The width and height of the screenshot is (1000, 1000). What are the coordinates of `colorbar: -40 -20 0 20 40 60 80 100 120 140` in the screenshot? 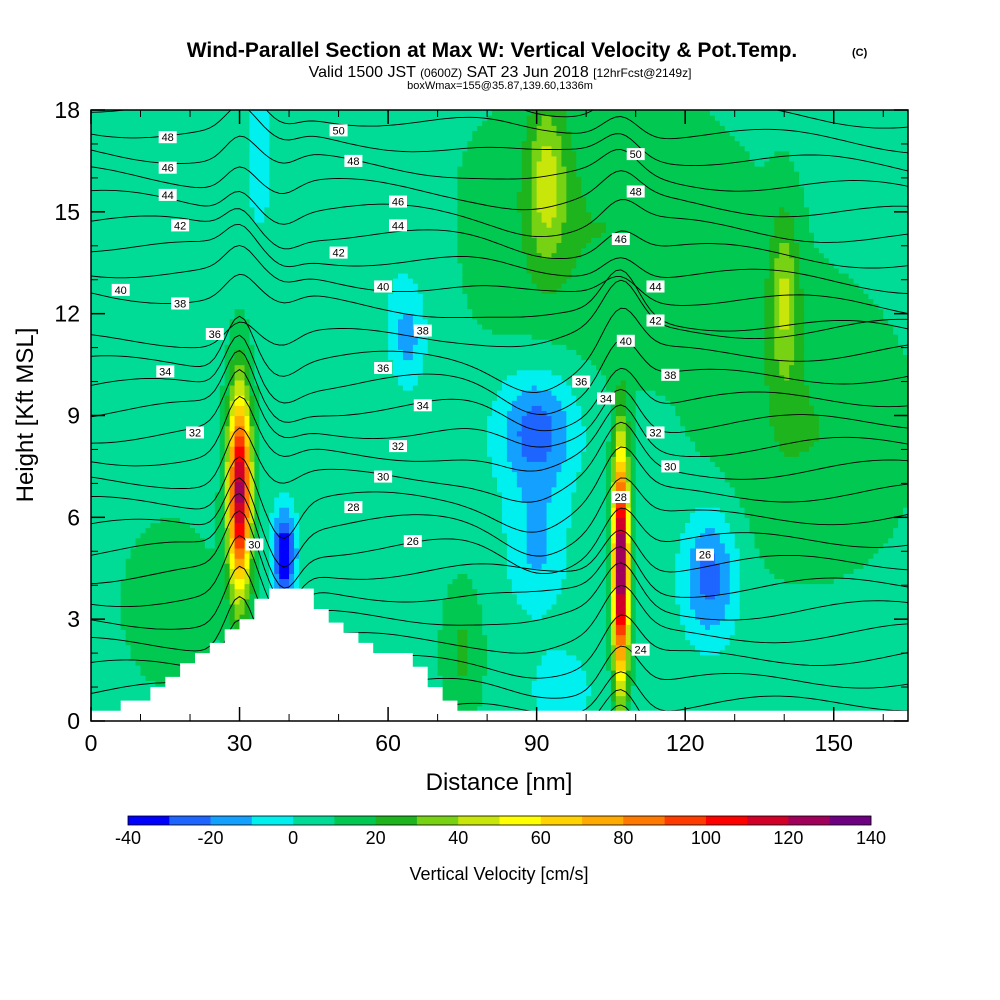 It's located at (500, 831).